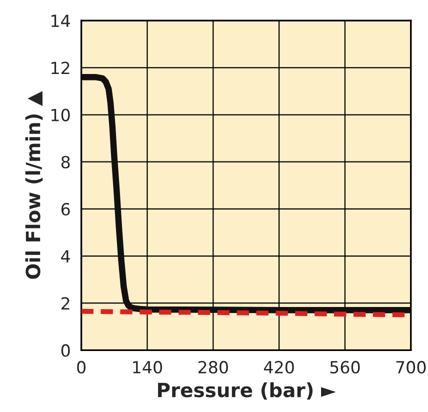 This screenshot has width=428, height=412. What do you see at coordinates (345, 367) in the screenshot?
I see `x-tick-label: 560` at bounding box center [345, 367].